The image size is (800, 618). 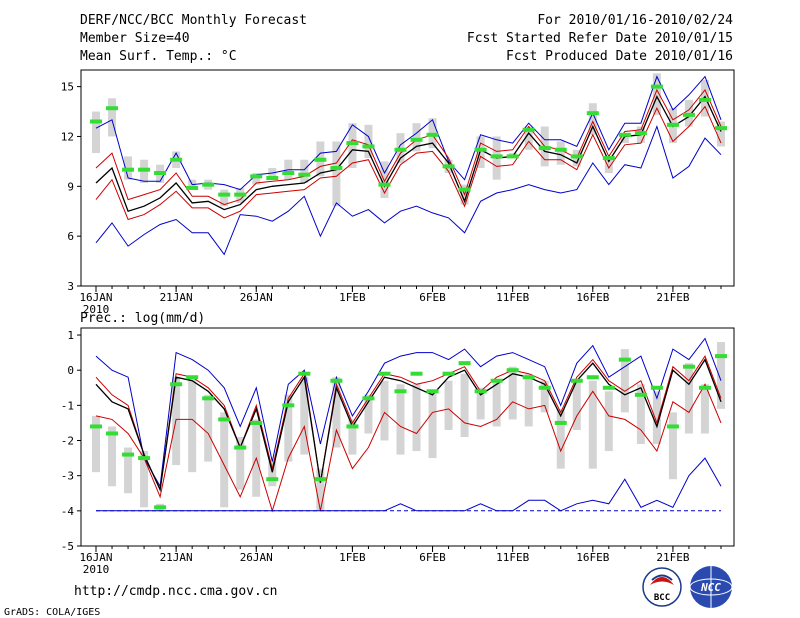 What do you see at coordinates (409, 484) in the screenshot?
I see `prec-series-min` at bounding box center [409, 484].